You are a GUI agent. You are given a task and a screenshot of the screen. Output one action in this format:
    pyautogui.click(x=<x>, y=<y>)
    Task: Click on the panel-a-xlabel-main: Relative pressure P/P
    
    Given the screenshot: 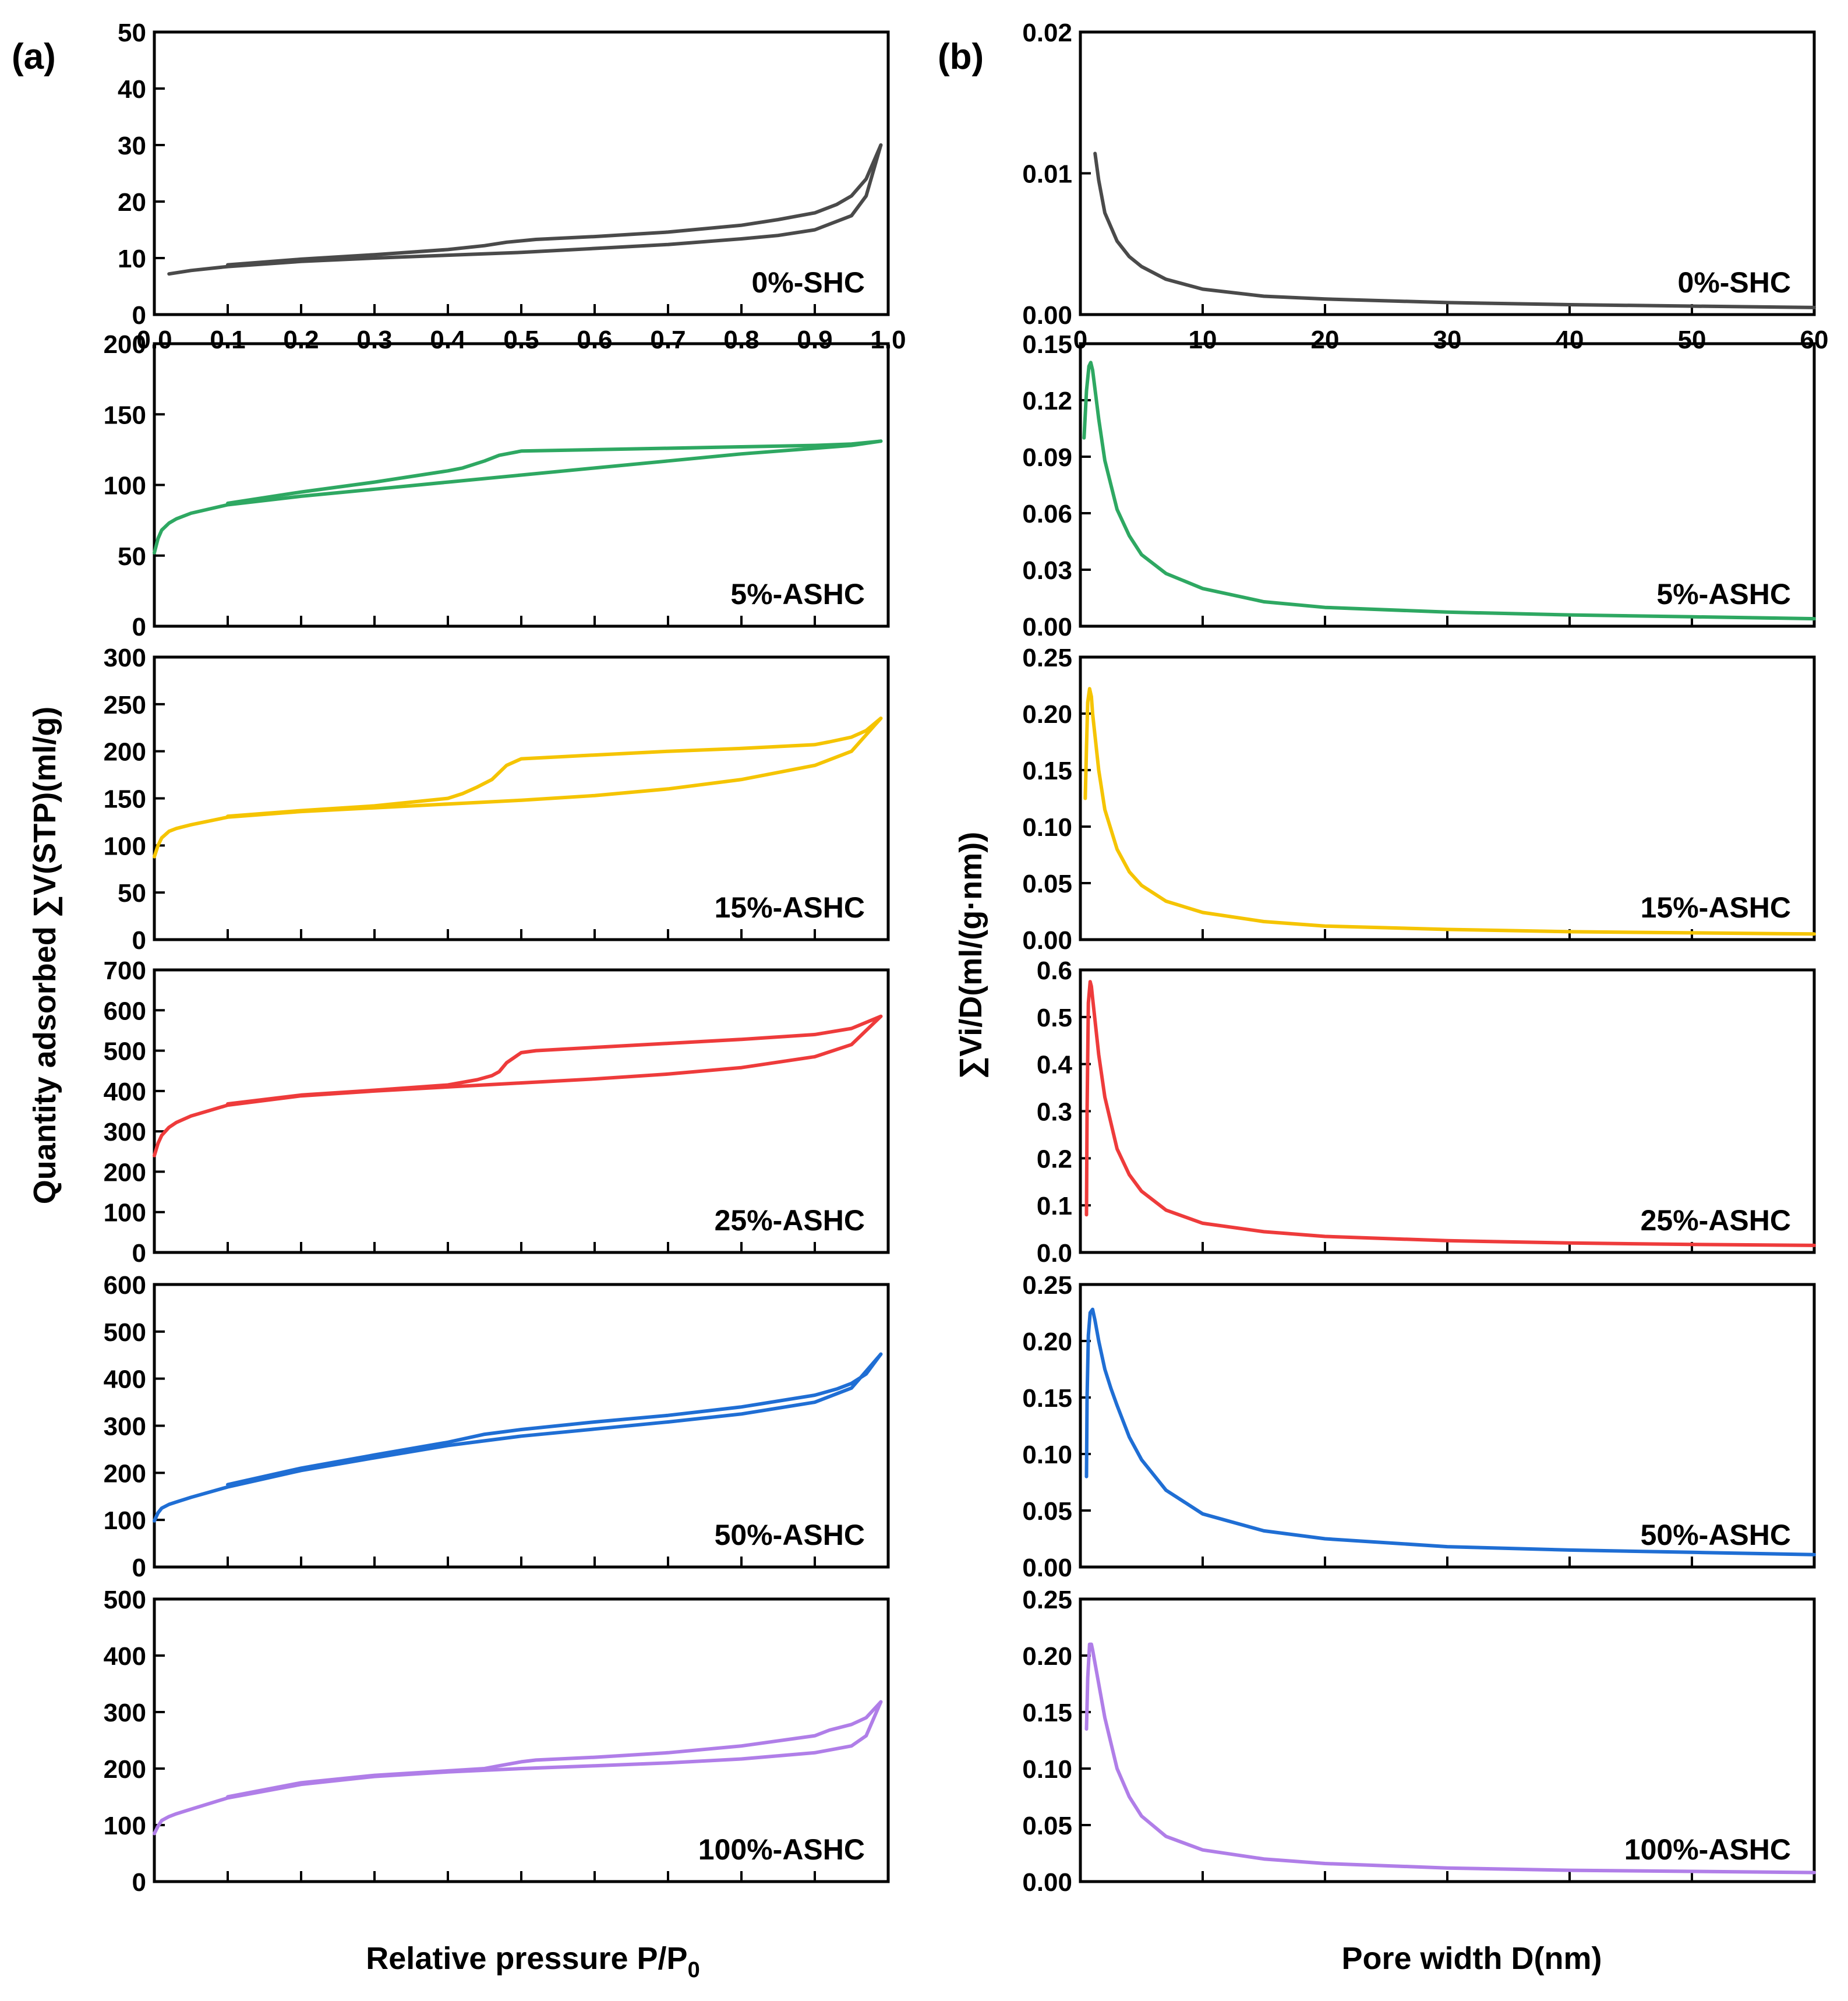 What is the action you would take?
    pyautogui.click(x=526, y=1959)
    